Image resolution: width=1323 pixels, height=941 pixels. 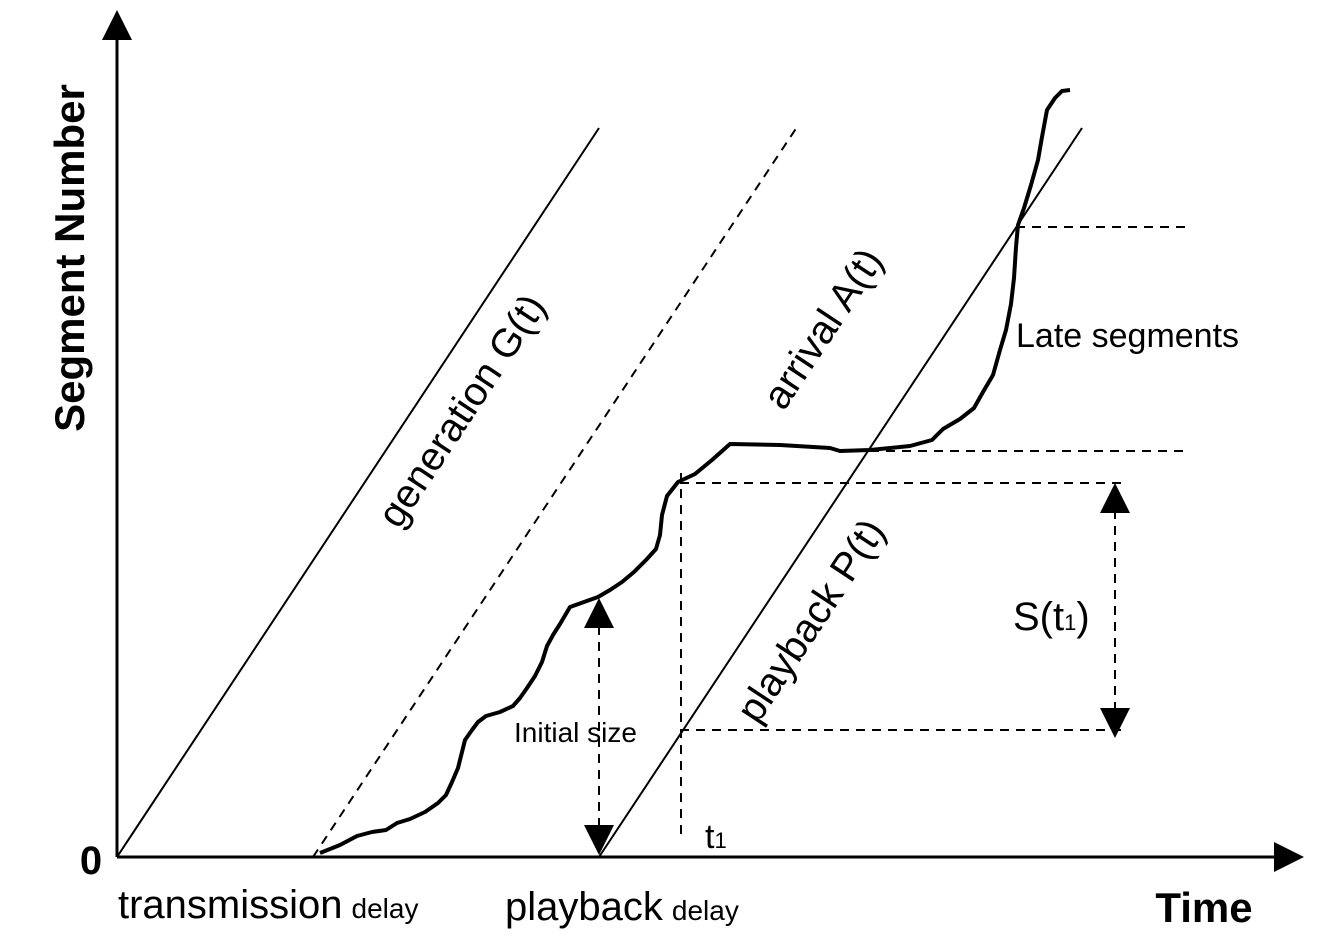 I want to click on arrival-label: arrival A(t), so click(x=823, y=329).